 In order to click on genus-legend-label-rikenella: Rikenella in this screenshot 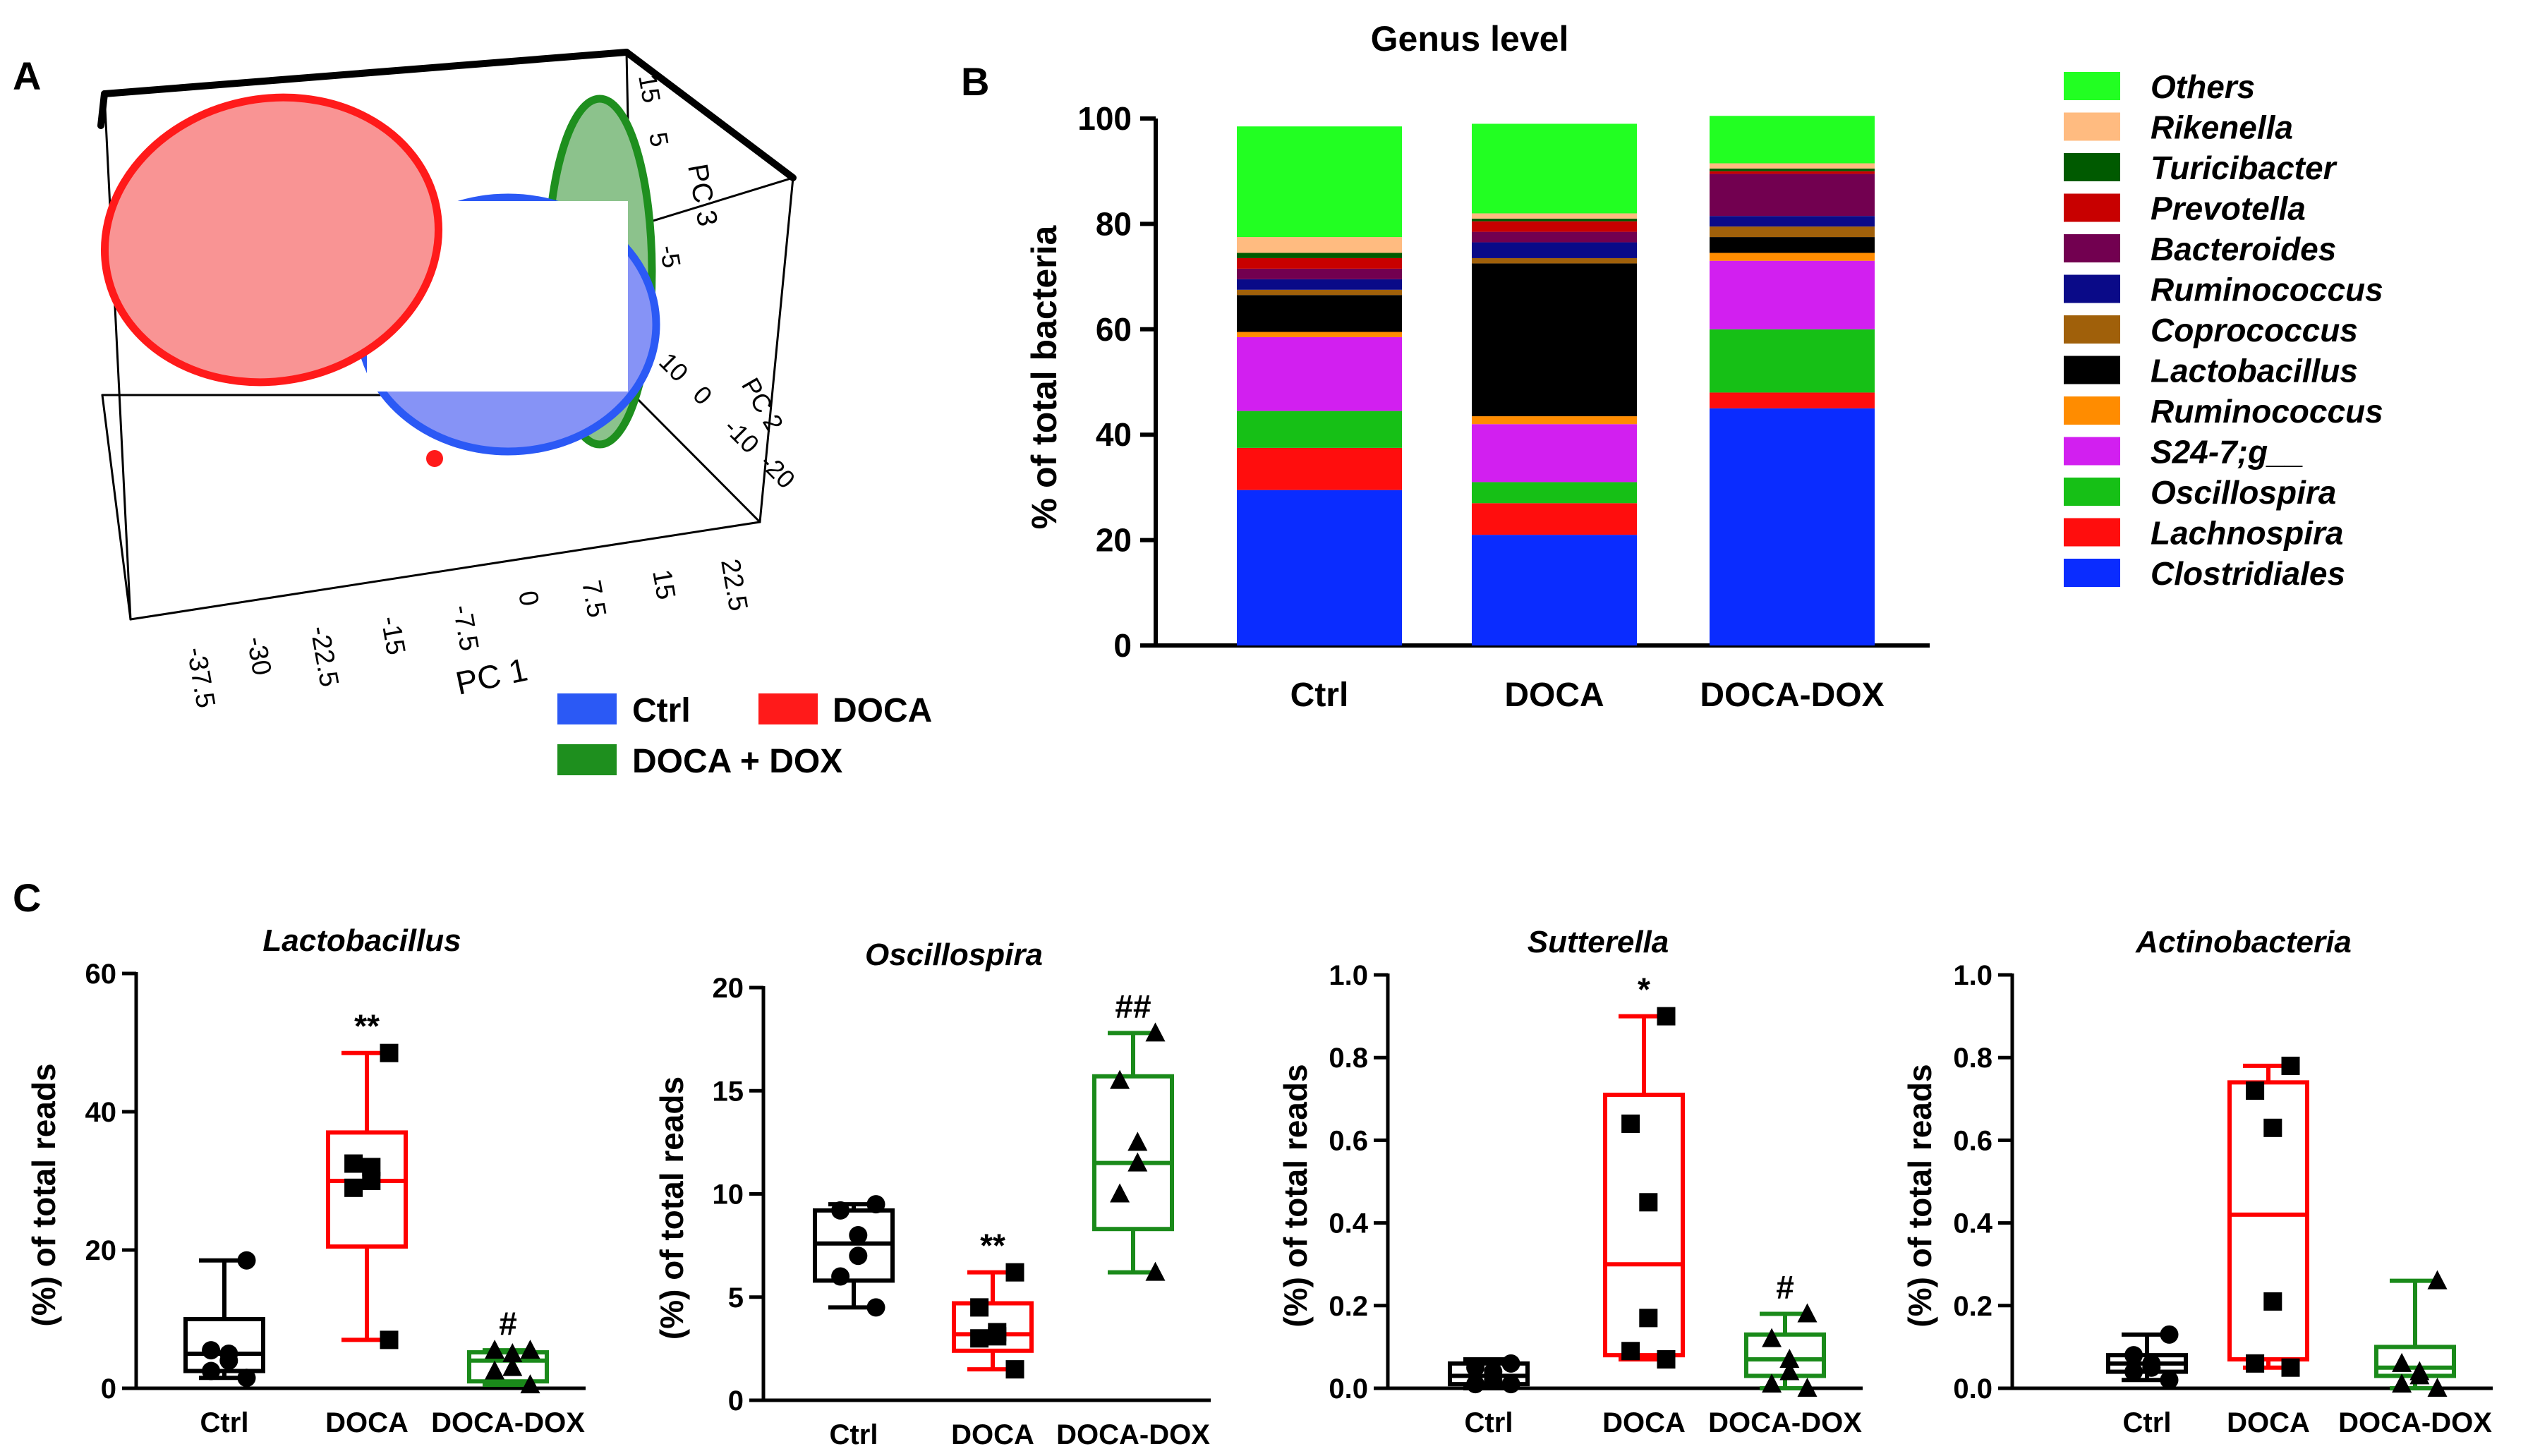, I will do `click(2222, 128)`.